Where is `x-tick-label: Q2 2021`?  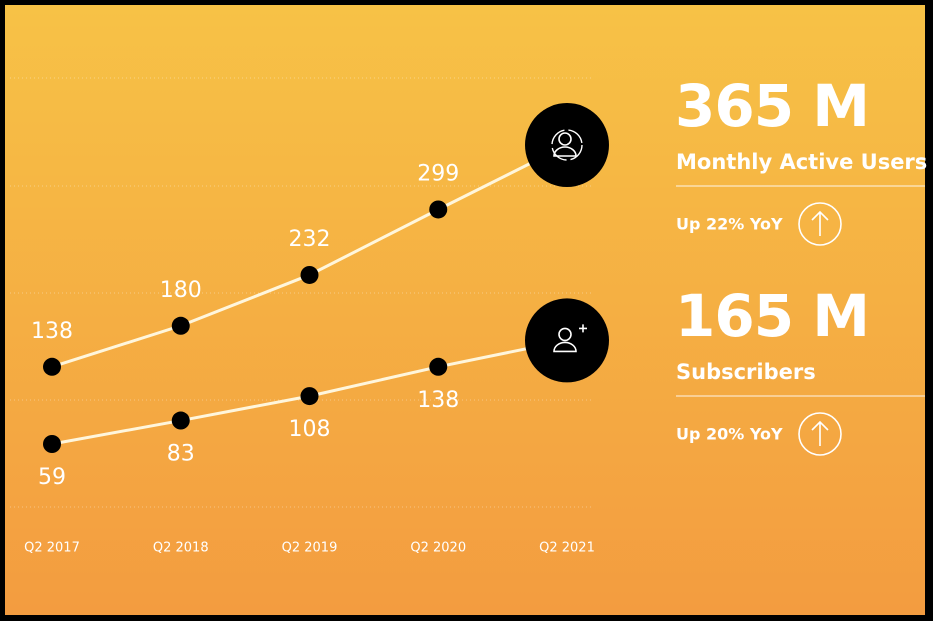 x-tick-label: Q2 2021 is located at coordinates (567, 548).